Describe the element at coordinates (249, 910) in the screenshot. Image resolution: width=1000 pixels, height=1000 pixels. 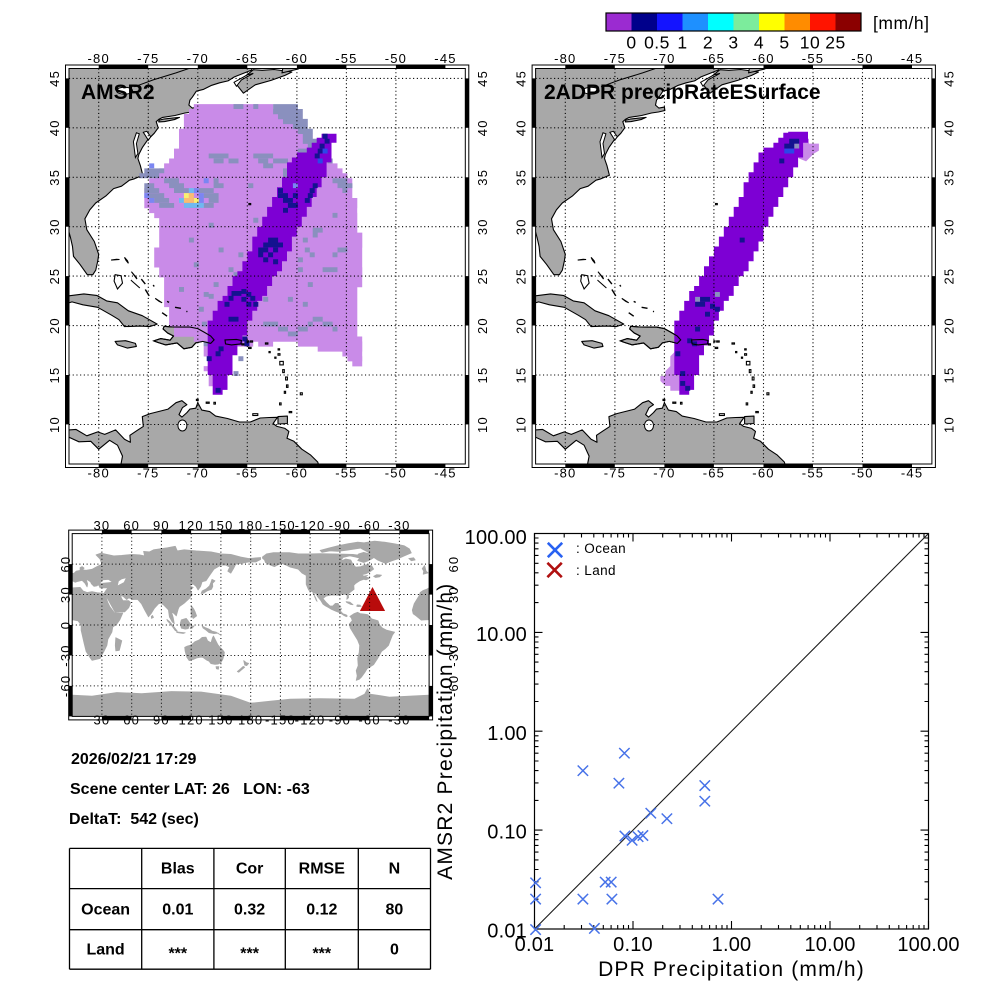
I see `svg-text: 0.32` at that location.